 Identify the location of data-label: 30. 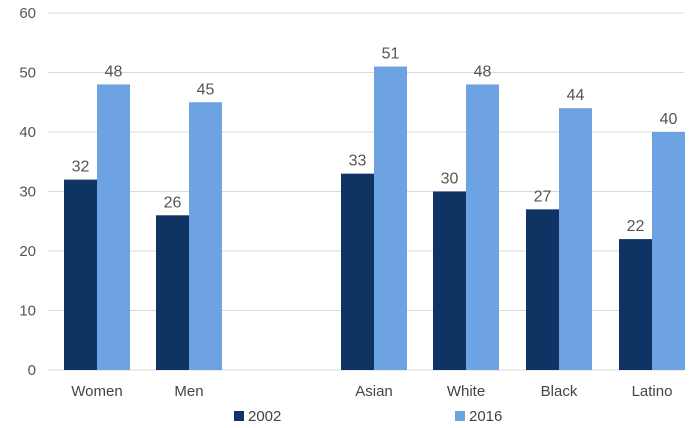
(450, 179).